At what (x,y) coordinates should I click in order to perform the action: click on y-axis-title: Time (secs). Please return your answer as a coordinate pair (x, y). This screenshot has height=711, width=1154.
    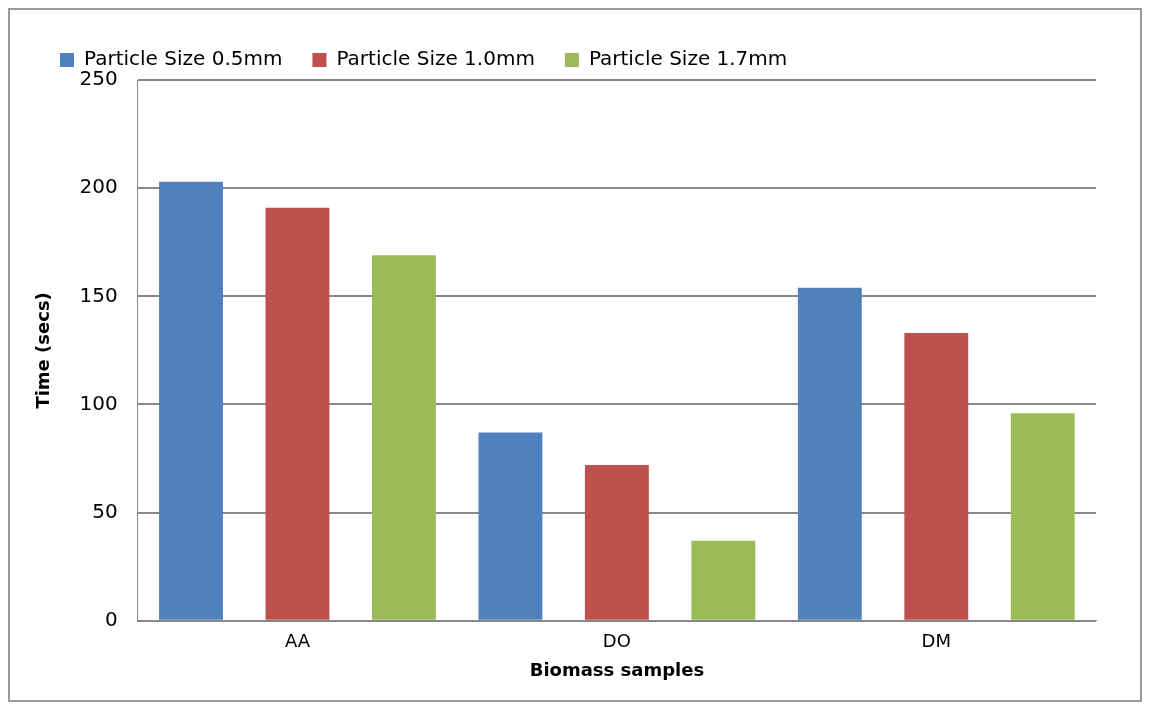
    Looking at the image, I should click on (43, 350).